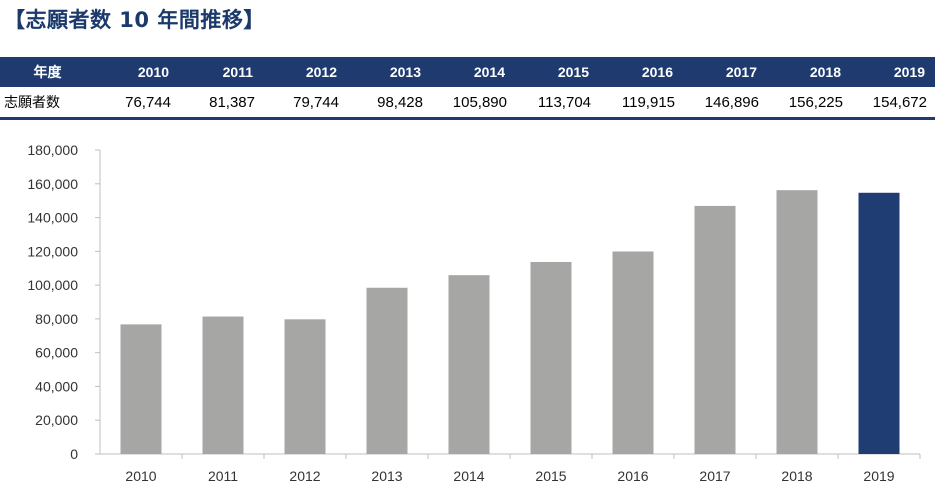 Image resolution: width=940 pixels, height=494 pixels. What do you see at coordinates (52, 285) in the screenshot?
I see `y-tick-label: 100,000` at bounding box center [52, 285].